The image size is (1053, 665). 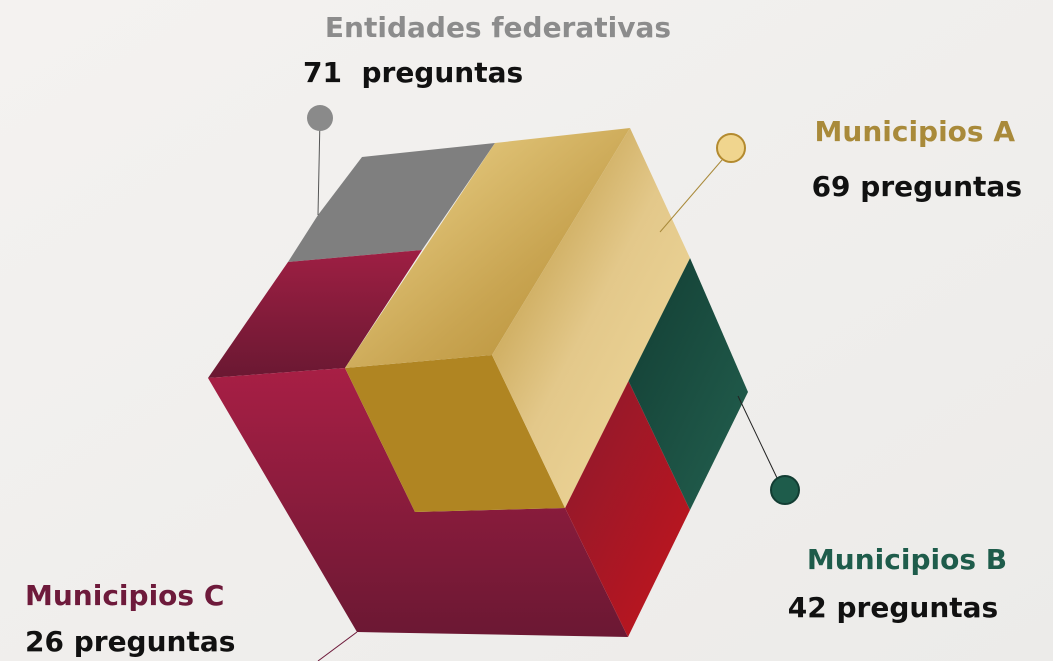 I want to click on node-label: Municipios B, so click(x=907, y=559).